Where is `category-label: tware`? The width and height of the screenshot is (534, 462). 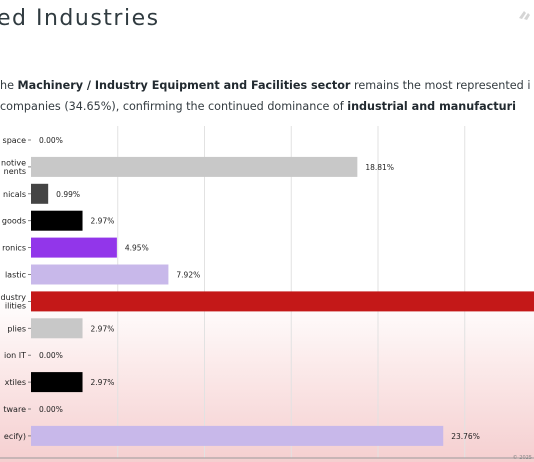 category-label: tware is located at coordinates (14, 409).